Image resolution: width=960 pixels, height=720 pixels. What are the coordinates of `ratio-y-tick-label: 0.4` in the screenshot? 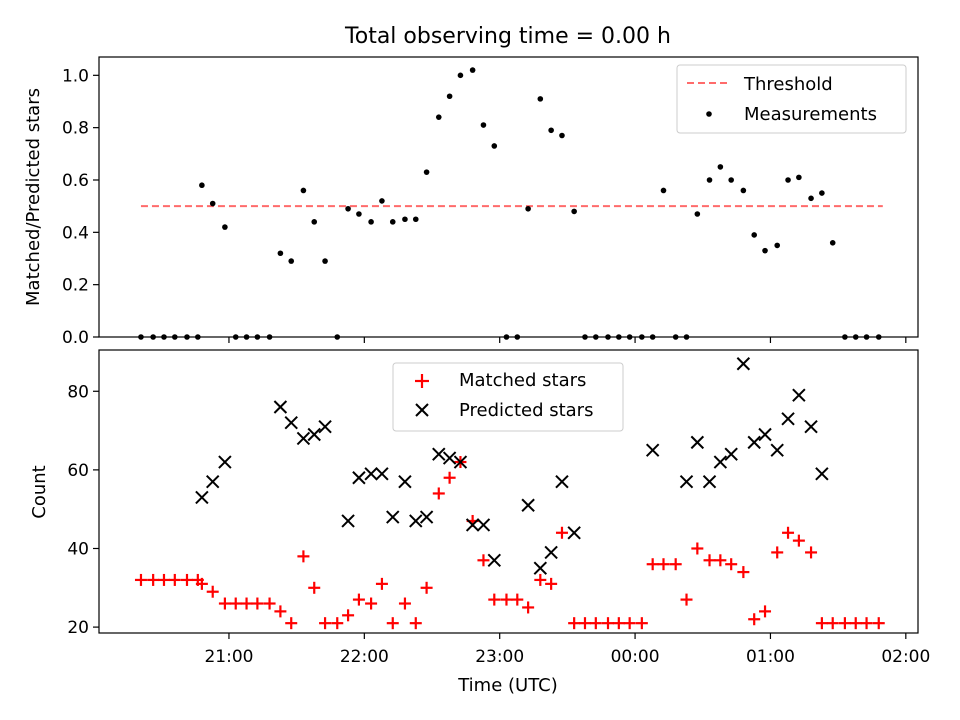 It's located at (75, 233).